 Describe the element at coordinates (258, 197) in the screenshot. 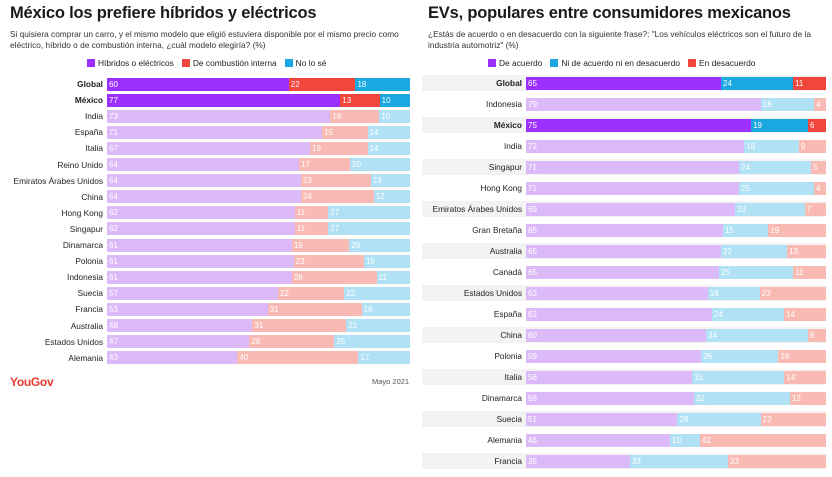

I see `stacked-bar: 64 24 12` at that location.